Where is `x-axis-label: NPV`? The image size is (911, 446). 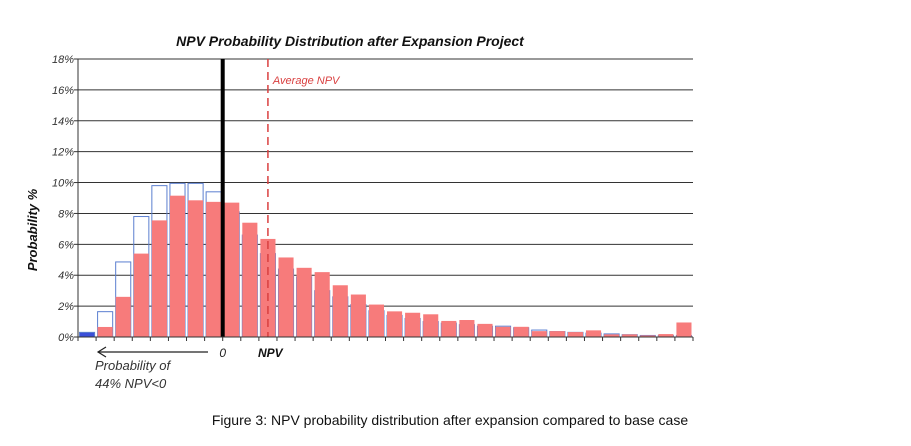 x-axis-label: NPV is located at coordinates (271, 353).